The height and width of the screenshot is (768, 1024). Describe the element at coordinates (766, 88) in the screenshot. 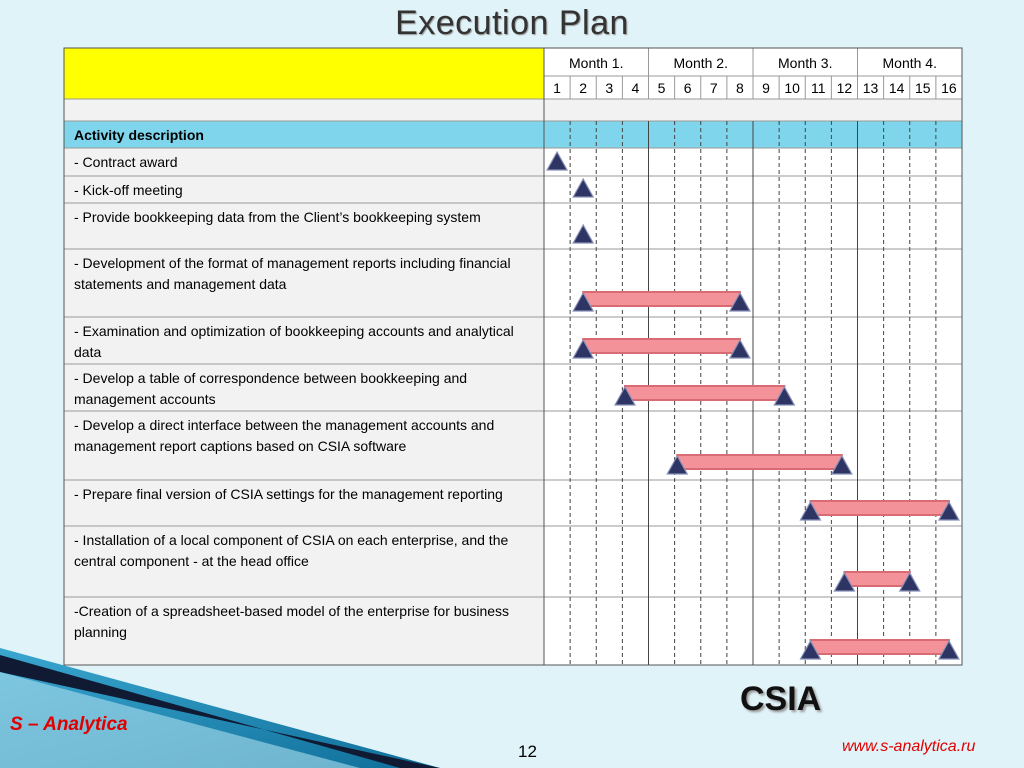

I see `week-number-label: 9` at that location.